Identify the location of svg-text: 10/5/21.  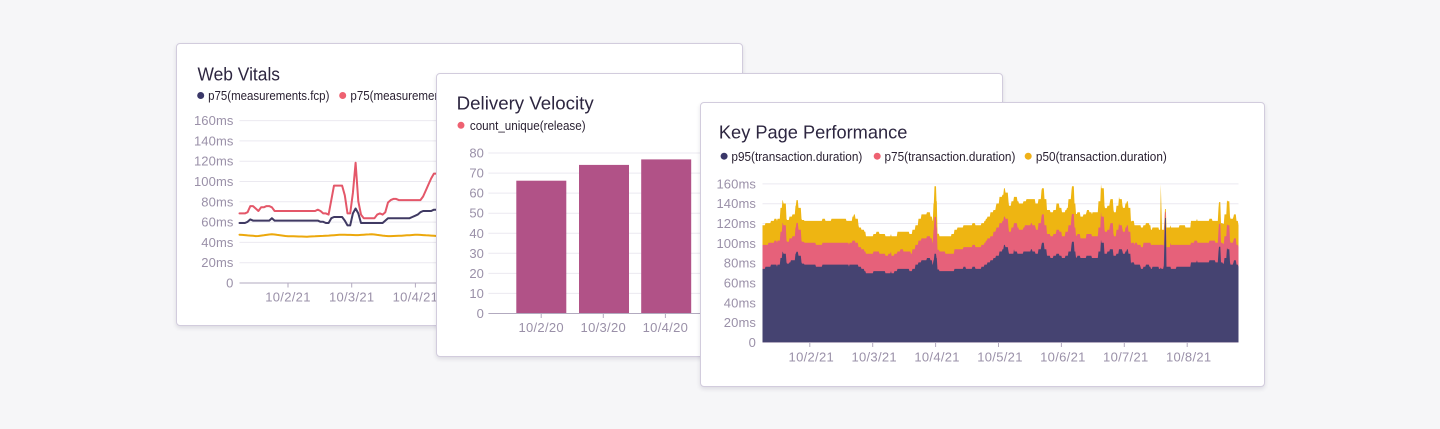
(999, 356).